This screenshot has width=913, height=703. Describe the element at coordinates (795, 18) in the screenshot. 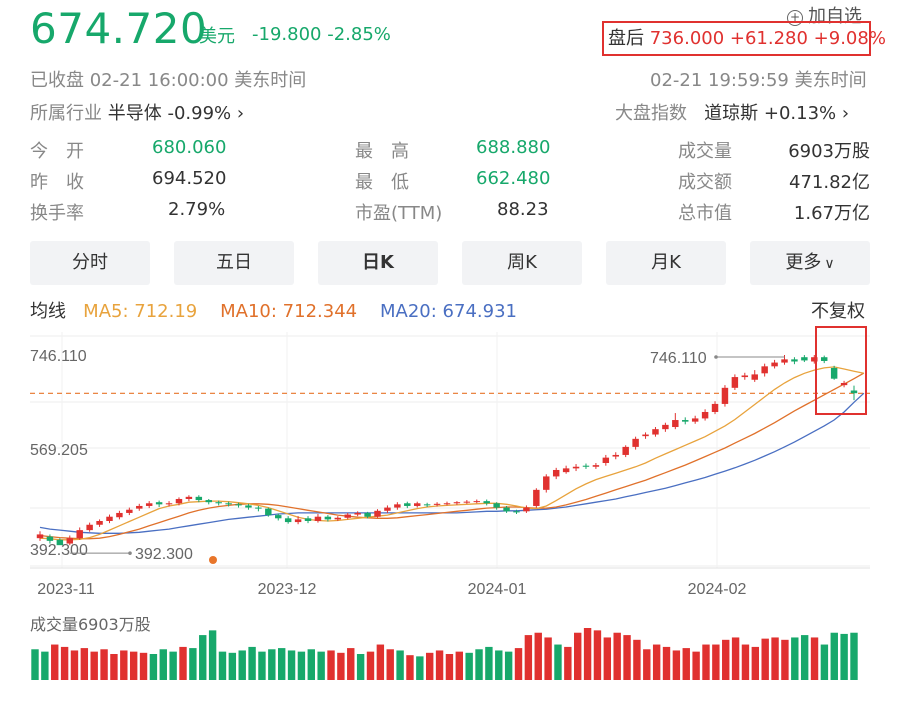

I see `plus-icon: +` at that location.